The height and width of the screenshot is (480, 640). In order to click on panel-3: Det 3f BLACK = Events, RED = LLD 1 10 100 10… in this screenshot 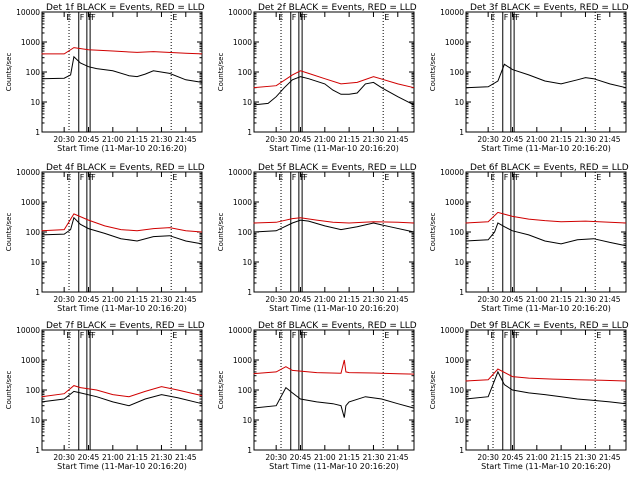, I will do `click(529, 78)`.